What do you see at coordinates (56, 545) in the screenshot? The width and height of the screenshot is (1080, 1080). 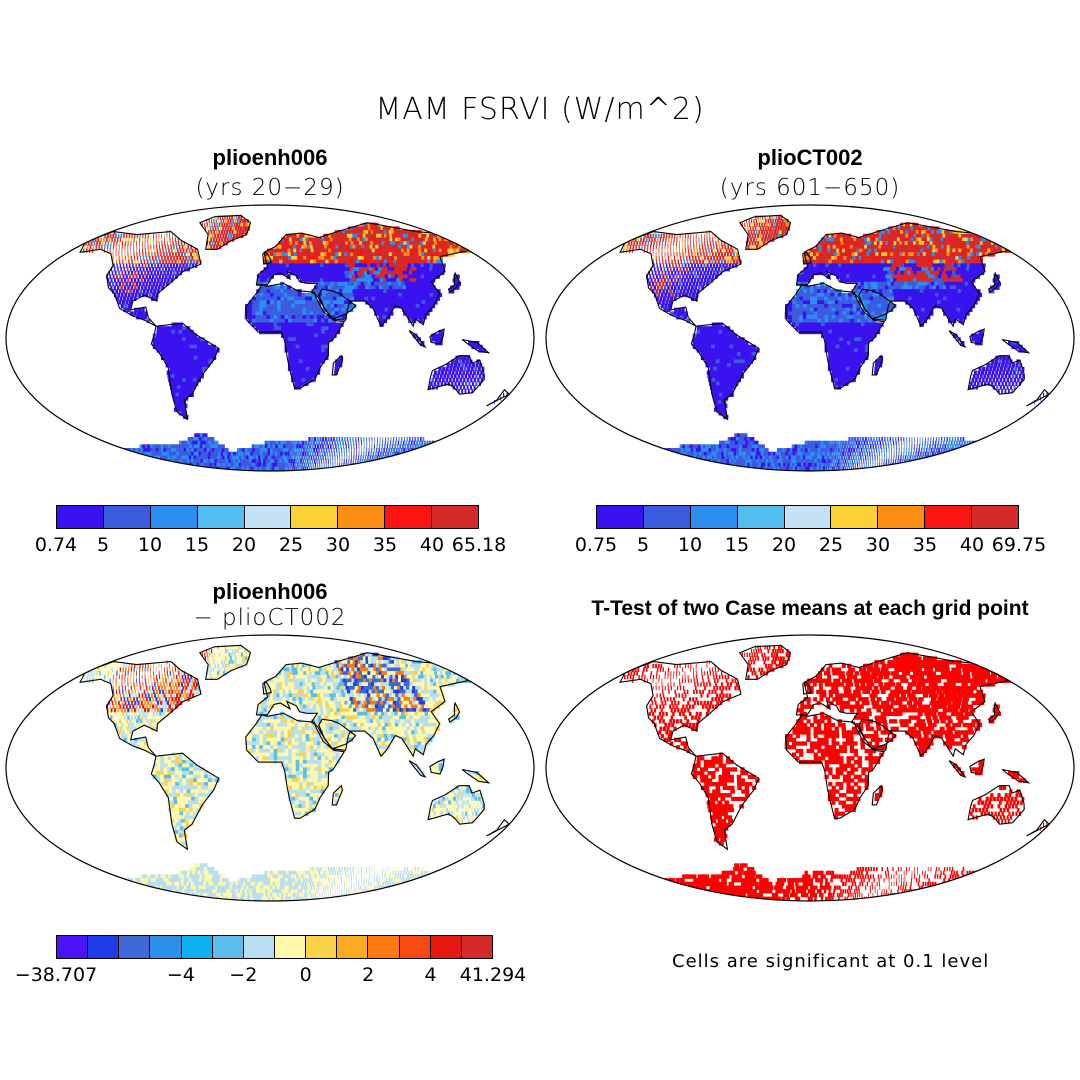 I see `colorbar-tick-label: 0.74` at bounding box center [56, 545].